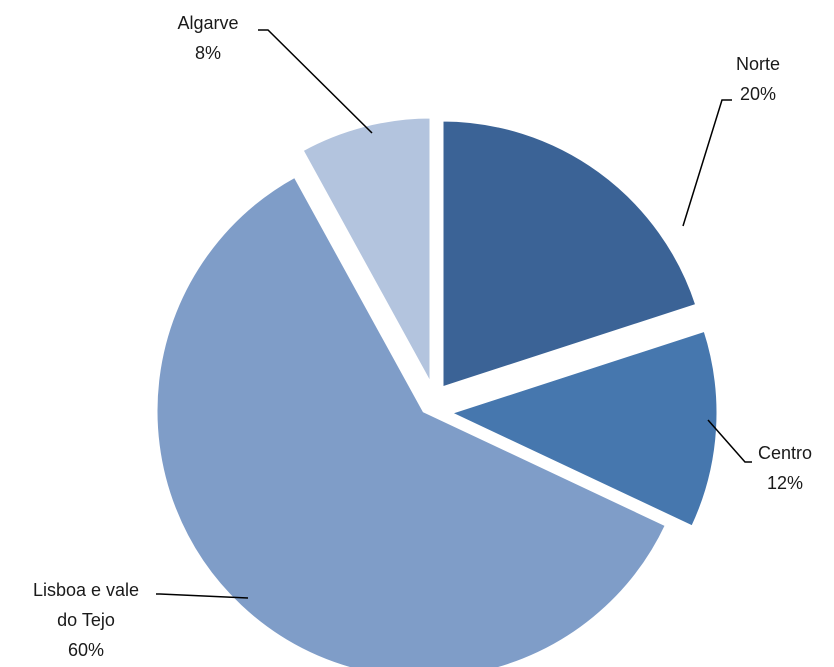 Image resolution: width=834 pixels, height=667 pixels. What do you see at coordinates (729, 441) in the screenshot?
I see `leader-line-centro` at bounding box center [729, 441].